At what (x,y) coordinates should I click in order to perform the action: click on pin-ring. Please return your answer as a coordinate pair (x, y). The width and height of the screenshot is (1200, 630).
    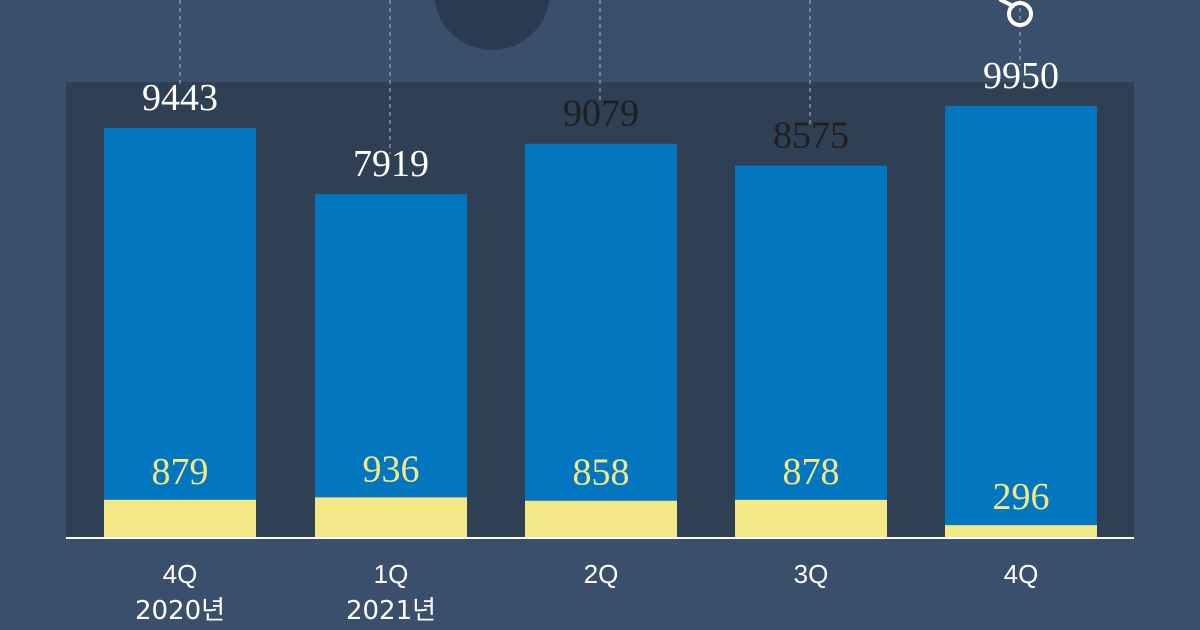
    Looking at the image, I should click on (1020, 14).